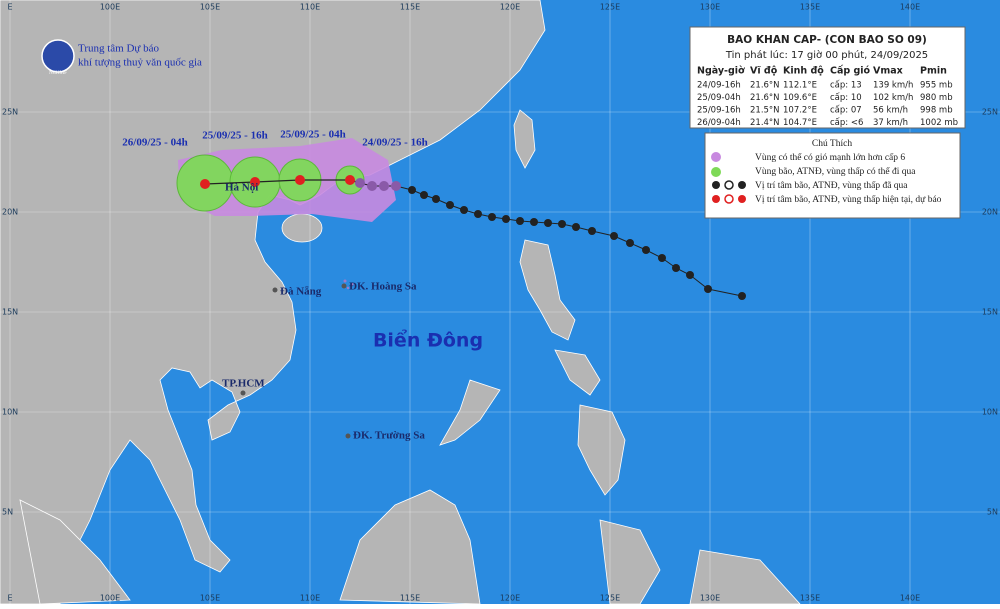 The width and height of the screenshot is (1000, 609). I want to click on table-cell: 102 km/h, so click(893, 98).